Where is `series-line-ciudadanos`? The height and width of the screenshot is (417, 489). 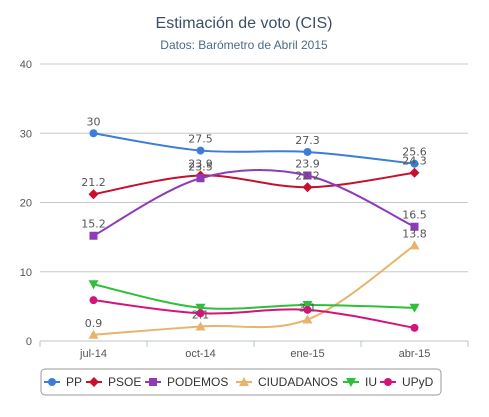 series-line-ciudadanos is located at coordinates (254, 290).